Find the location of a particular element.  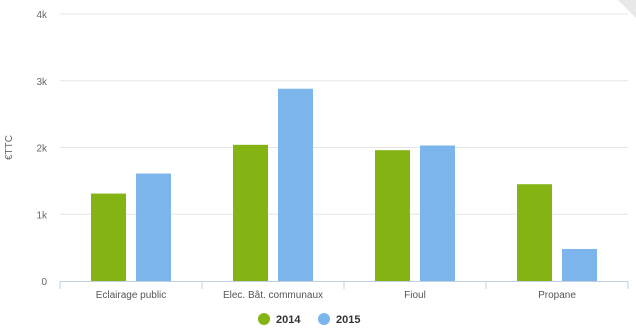

x-tick-label: Fioul is located at coordinates (415, 295).